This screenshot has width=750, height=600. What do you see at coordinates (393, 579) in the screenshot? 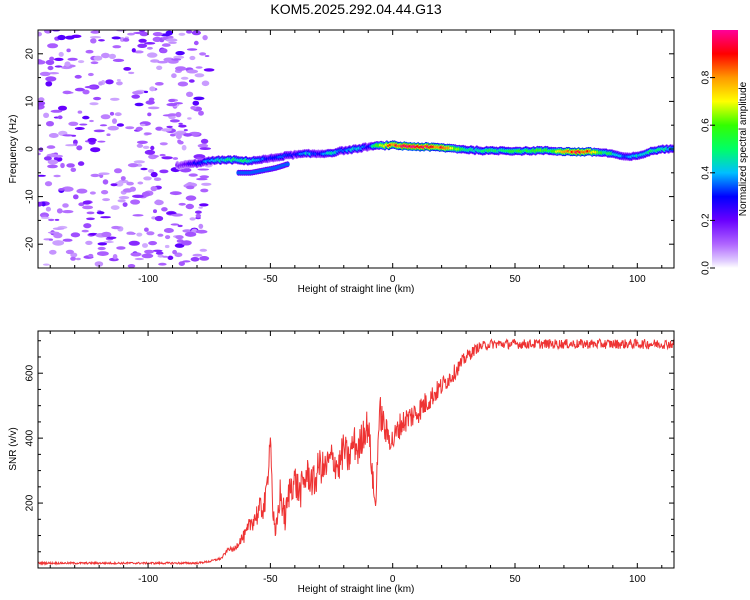
I see `x-tick-label: 0` at bounding box center [393, 579].